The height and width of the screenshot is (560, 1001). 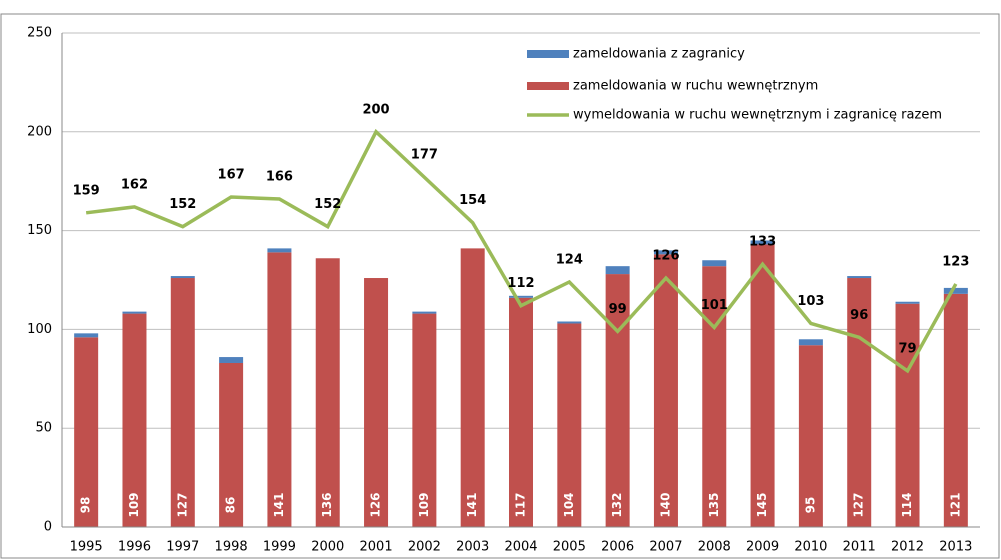 I want to click on line-value-label: 200, so click(x=375, y=109).